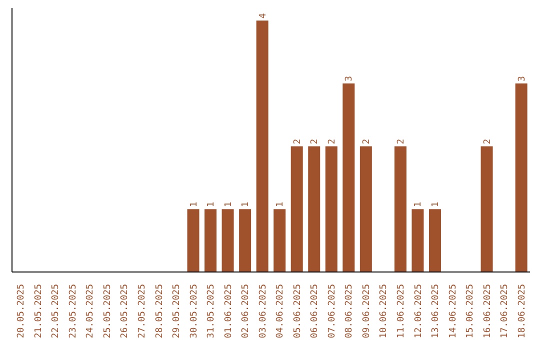 The width and height of the screenshot is (540, 340). I want to click on x-tick-label: 05.06.2025, so click(297, 311).